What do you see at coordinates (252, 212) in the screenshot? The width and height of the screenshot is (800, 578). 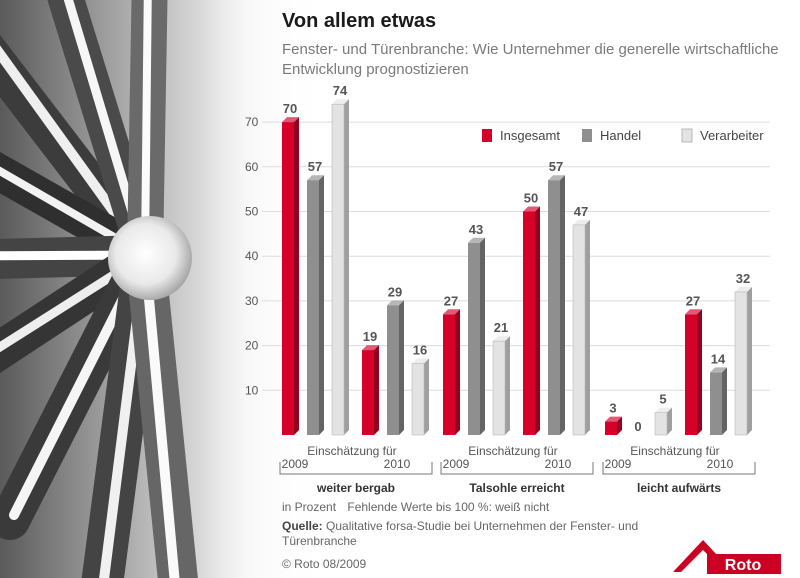 I see `y-tick-label: 50` at bounding box center [252, 212].